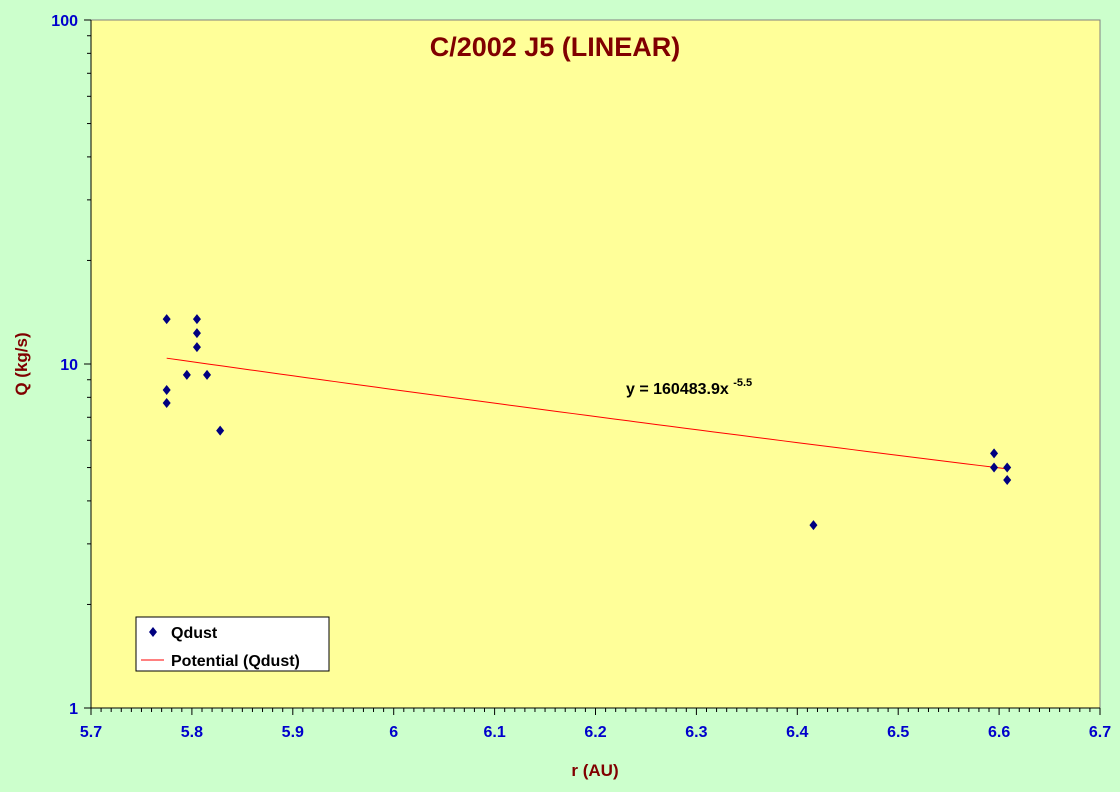 The height and width of the screenshot is (792, 1120). I want to click on y-tick-labels: 1 10 100, so click(64, 365).